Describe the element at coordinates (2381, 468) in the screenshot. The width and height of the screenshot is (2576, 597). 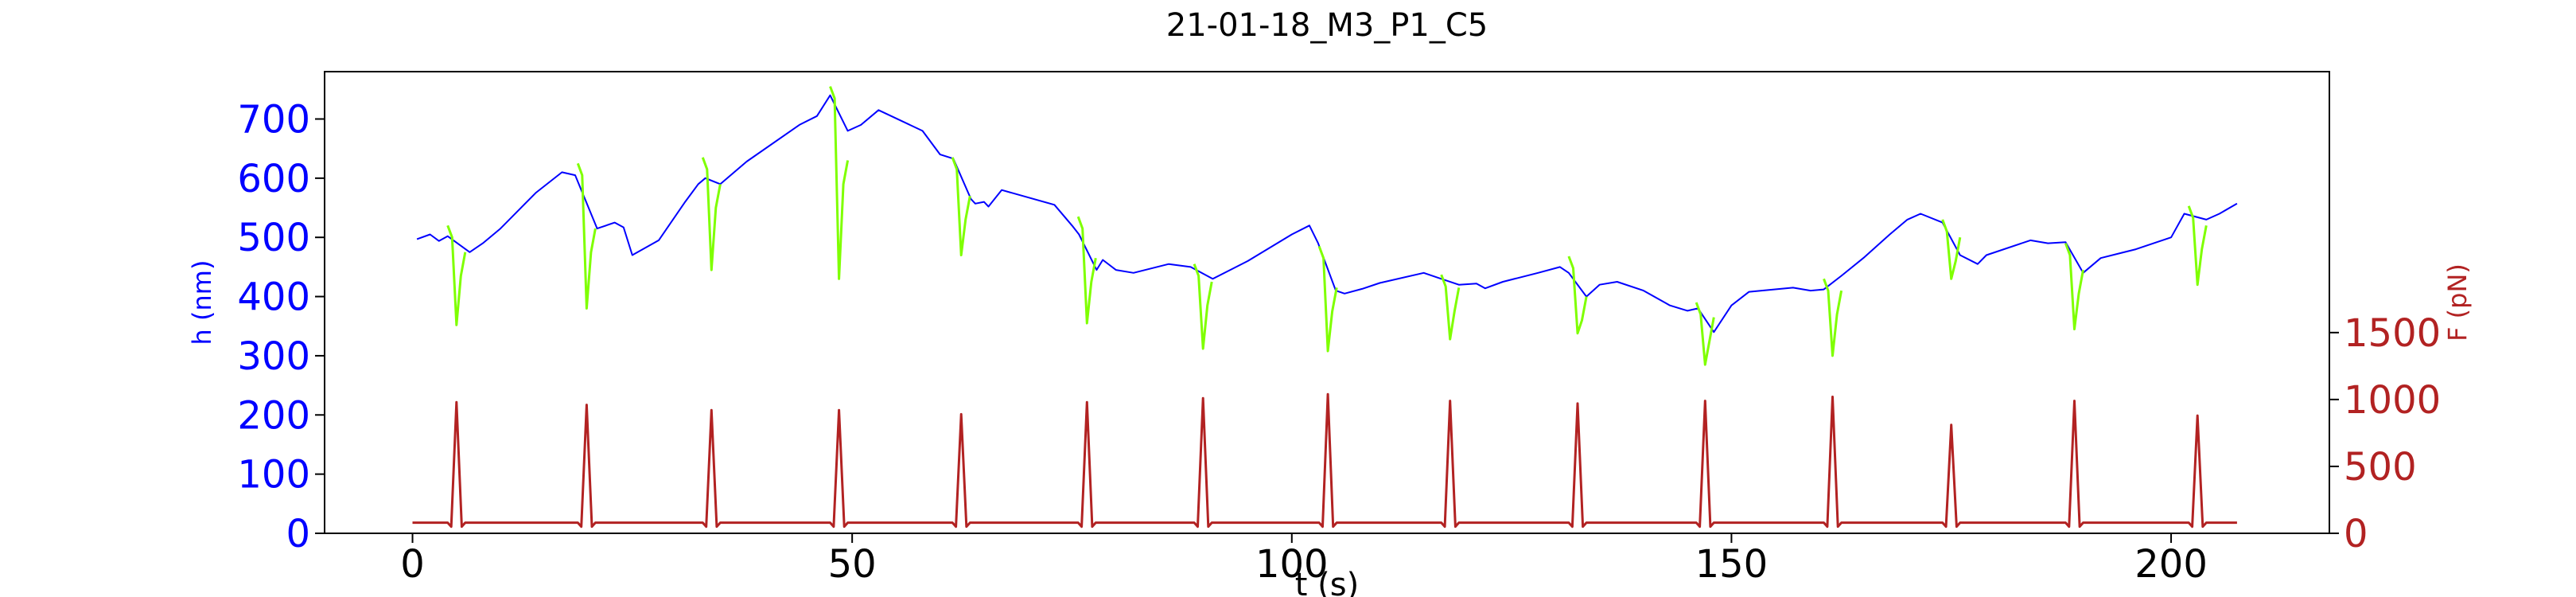
I see `y2-tick-label: 500` at that location.